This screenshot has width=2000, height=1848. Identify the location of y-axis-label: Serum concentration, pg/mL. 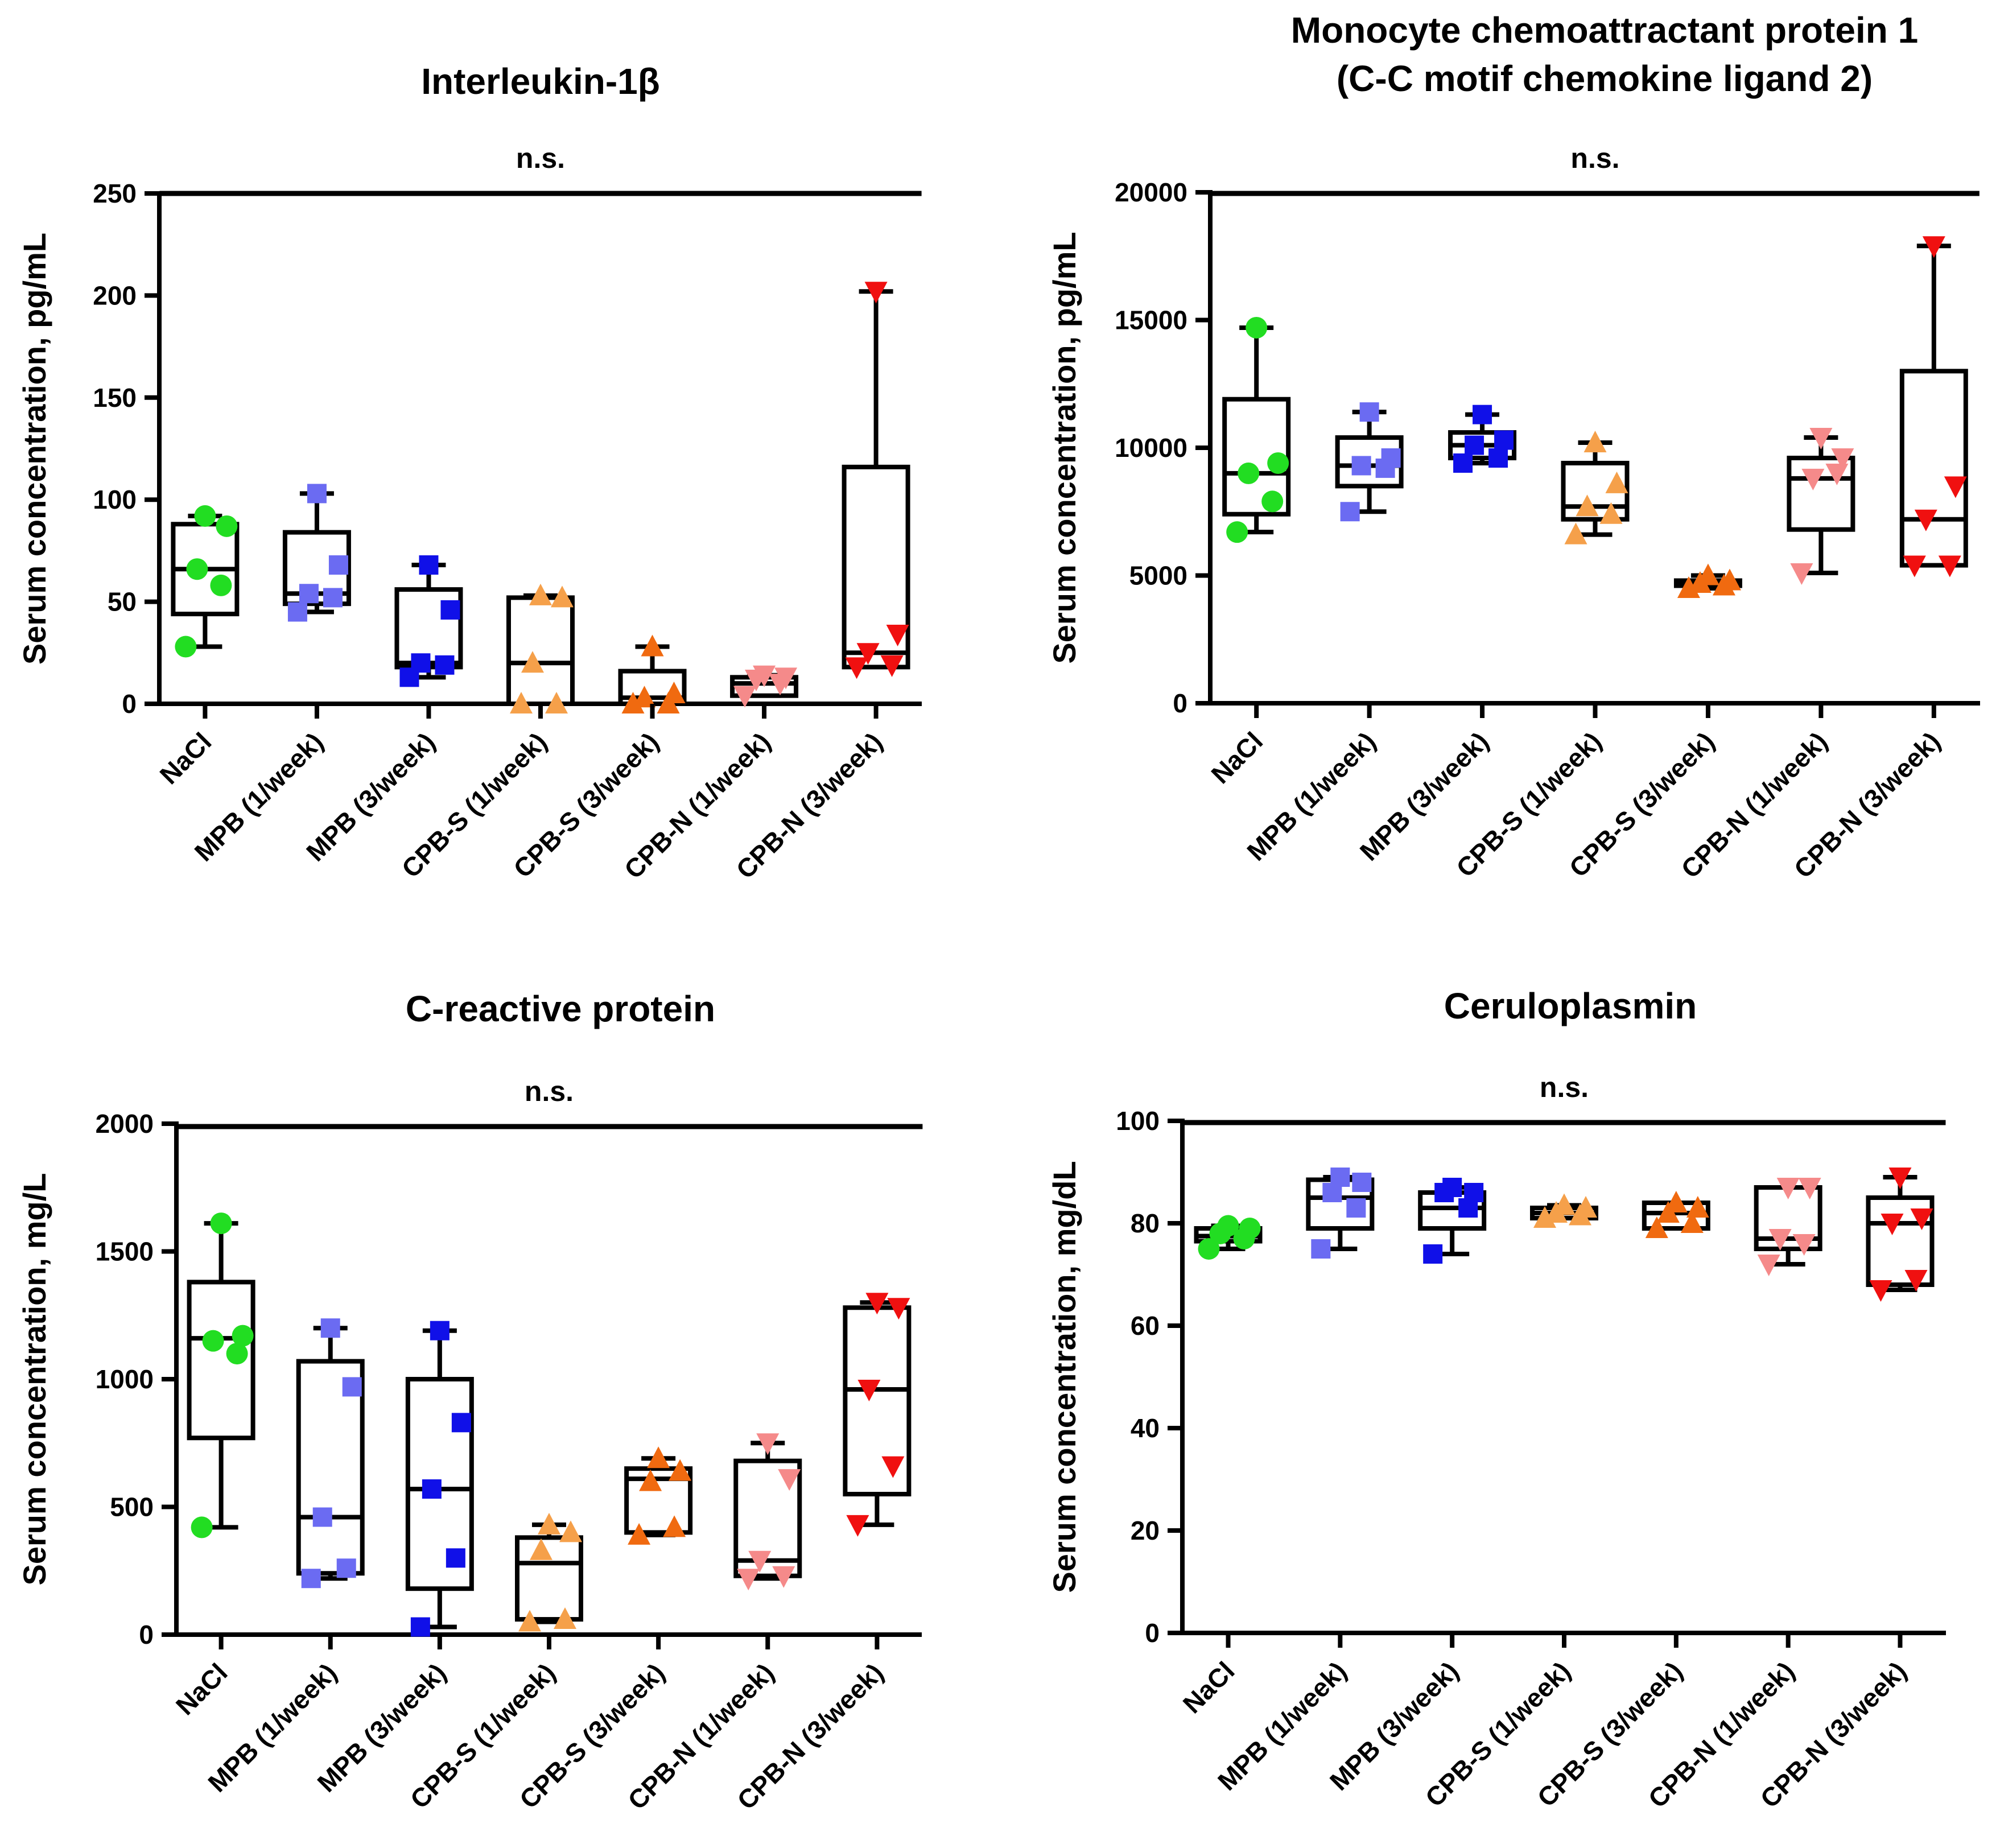
(34, 449).